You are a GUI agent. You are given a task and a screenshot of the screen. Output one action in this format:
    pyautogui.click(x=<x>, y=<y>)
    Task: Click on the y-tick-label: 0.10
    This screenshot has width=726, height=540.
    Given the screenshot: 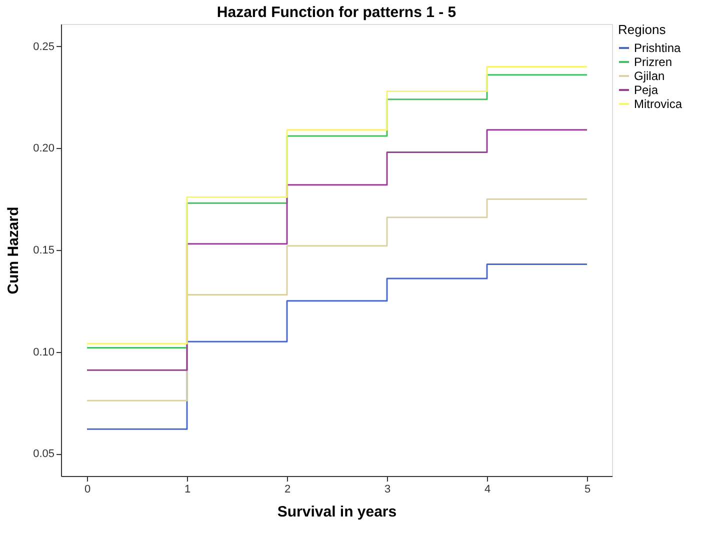 What is the action you would take?
    pyautogui.click(x=43, y=352)
    